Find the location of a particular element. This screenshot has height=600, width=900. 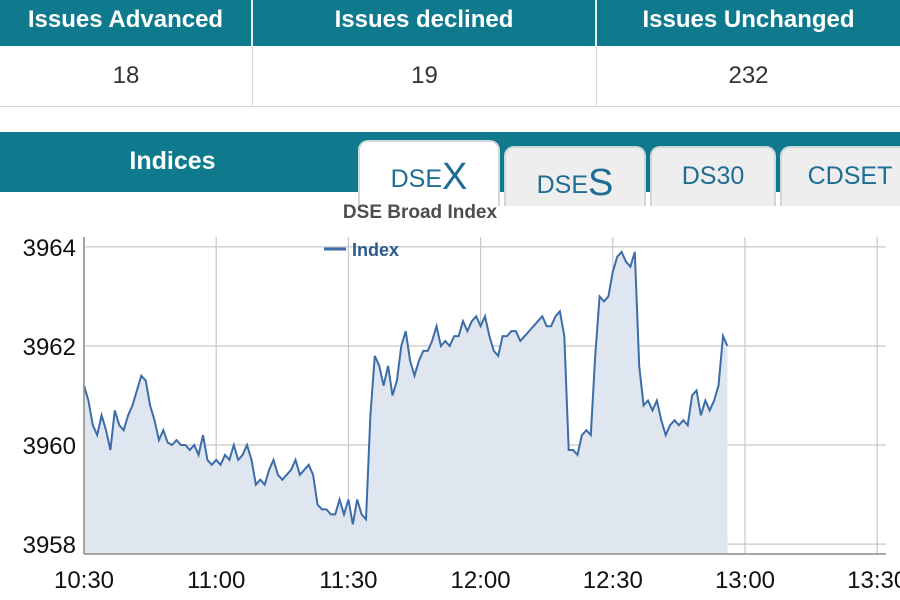

x-tick-label: 11:00 is located at coordinates (216, 580).